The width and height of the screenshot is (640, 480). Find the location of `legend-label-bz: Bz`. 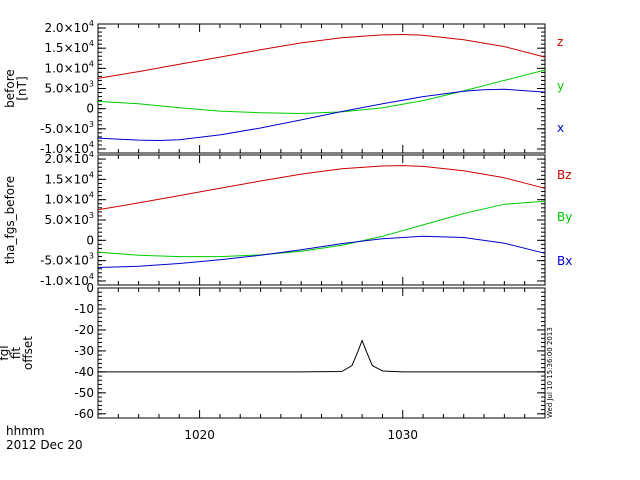

legend-label-bz: Bz is located at coordinates (564, 175).